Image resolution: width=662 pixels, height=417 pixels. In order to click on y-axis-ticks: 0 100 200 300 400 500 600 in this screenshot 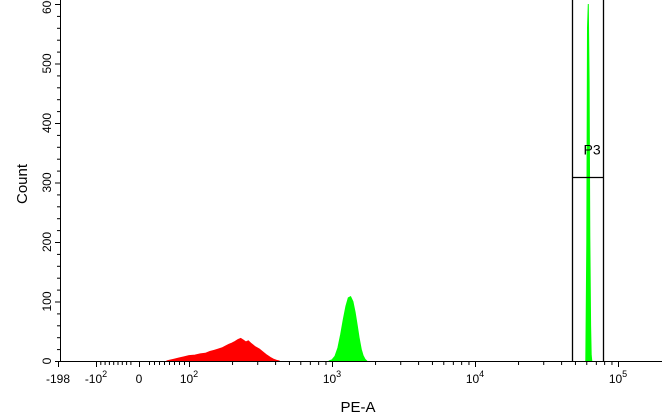, I will do `click(50, 182)`.